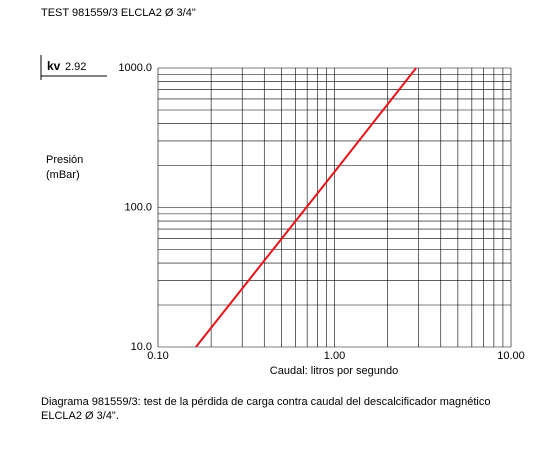 This screenshot has width=541, height=462. Describe the element at coordinates (334, 356) in the screenshot. I see `x-tick-label: 1.00` at that location.